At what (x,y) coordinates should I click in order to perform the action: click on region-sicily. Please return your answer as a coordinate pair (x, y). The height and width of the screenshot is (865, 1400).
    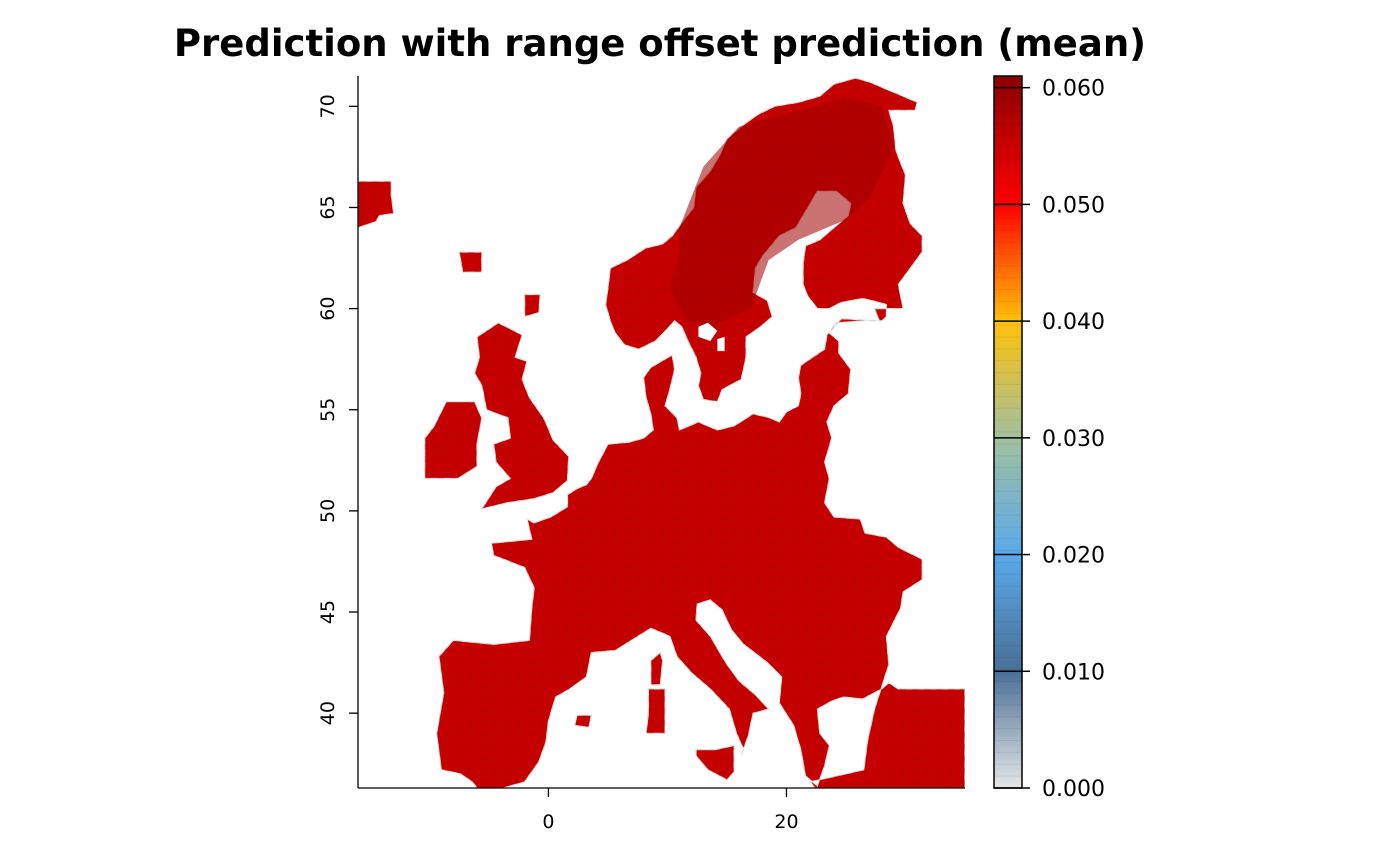
    Looking at the image, I should click on (715, 762).